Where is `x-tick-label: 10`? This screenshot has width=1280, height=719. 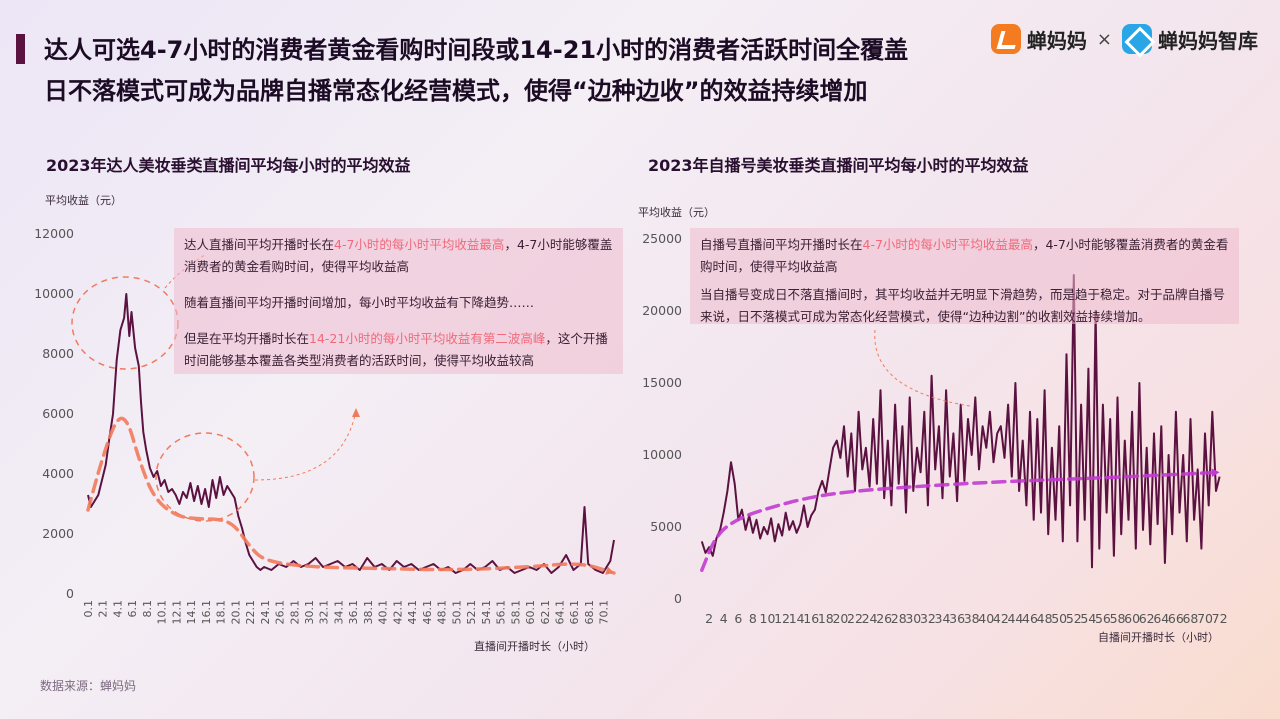 x-tick-label: 10 is located at coordinates (768, 618).